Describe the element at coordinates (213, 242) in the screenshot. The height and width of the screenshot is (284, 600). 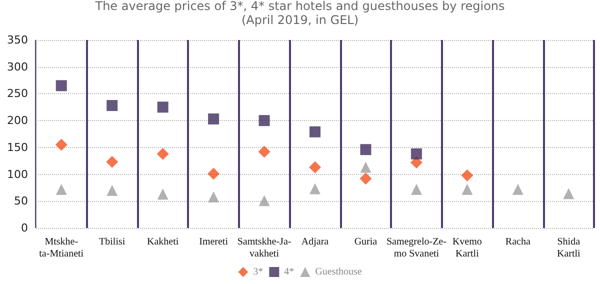
I see `x-tick-label: Imereti` at that location.